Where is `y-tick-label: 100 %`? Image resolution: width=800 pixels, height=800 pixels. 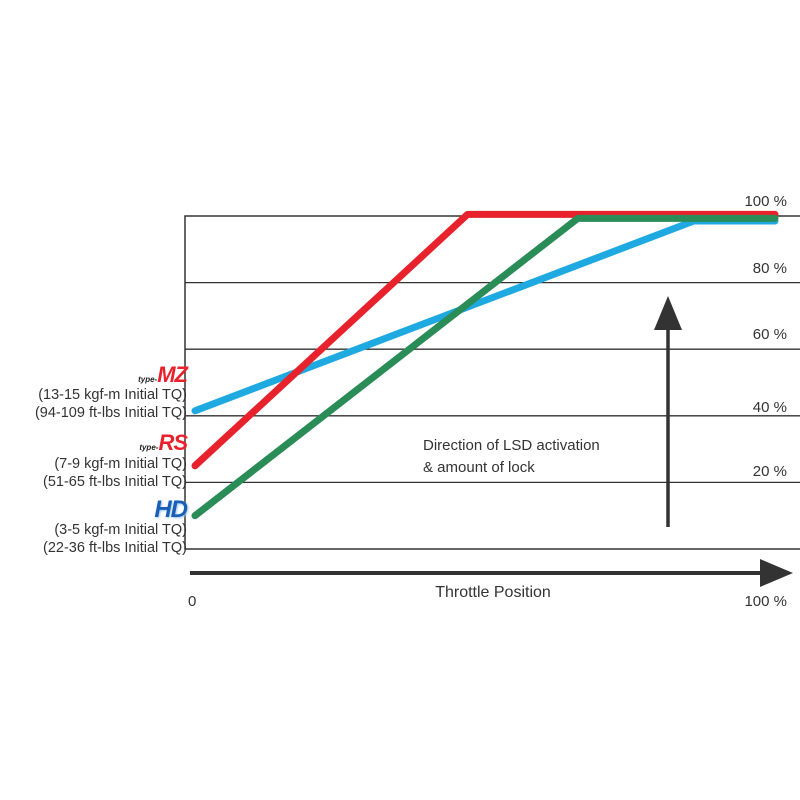
y-tick-label: 100 % is located at coordinates (765, 201).